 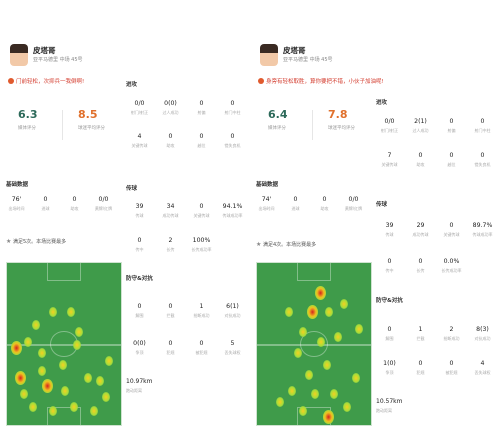 I want to click on stat-label: 射门/射正, so click(x=139, y=112).